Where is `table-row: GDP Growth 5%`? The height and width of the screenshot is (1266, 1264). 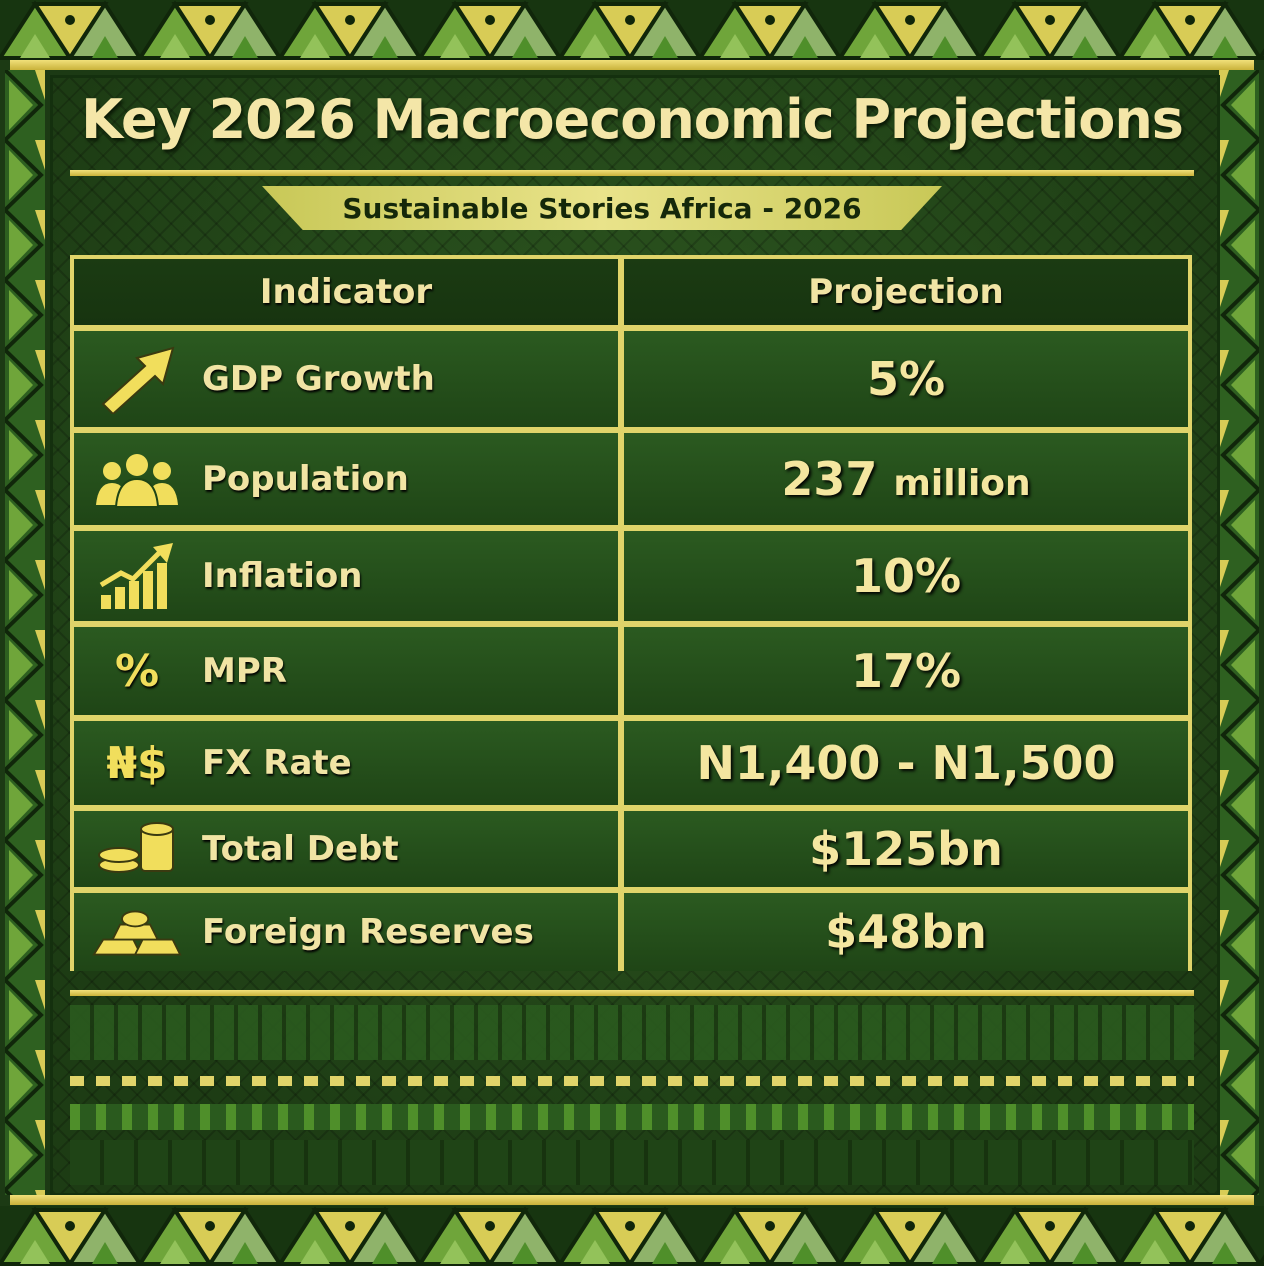 table-row: GDP Growth 5% is located at coordinates (631, 382).